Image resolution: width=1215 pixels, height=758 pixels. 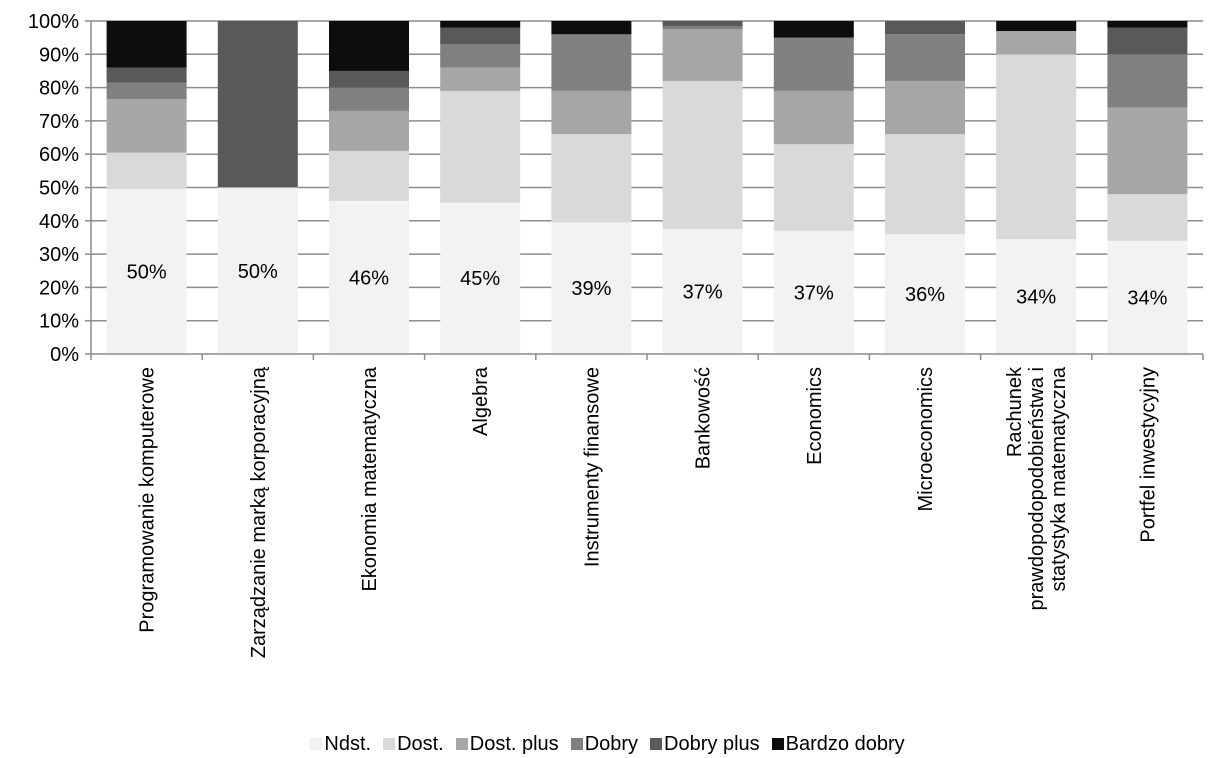 I want to click on x-tick-label: Portfel inwestycyjny, so click(x=1148, y=455).